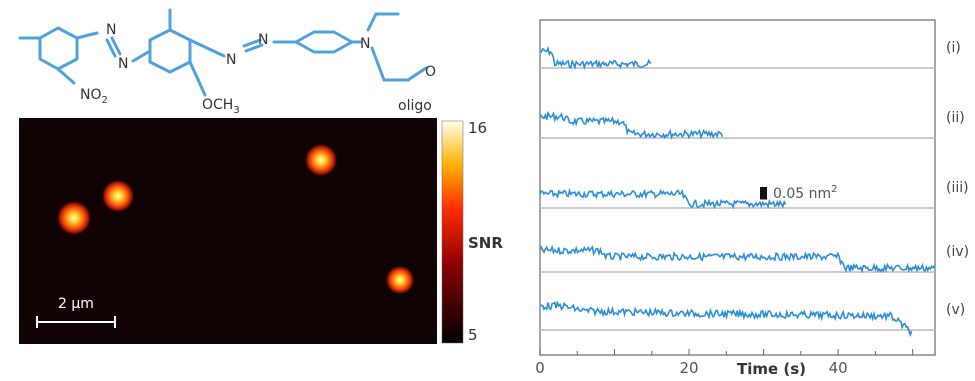  I want to click on x-axis-ticks: 0 20 40, so click(724, 363).